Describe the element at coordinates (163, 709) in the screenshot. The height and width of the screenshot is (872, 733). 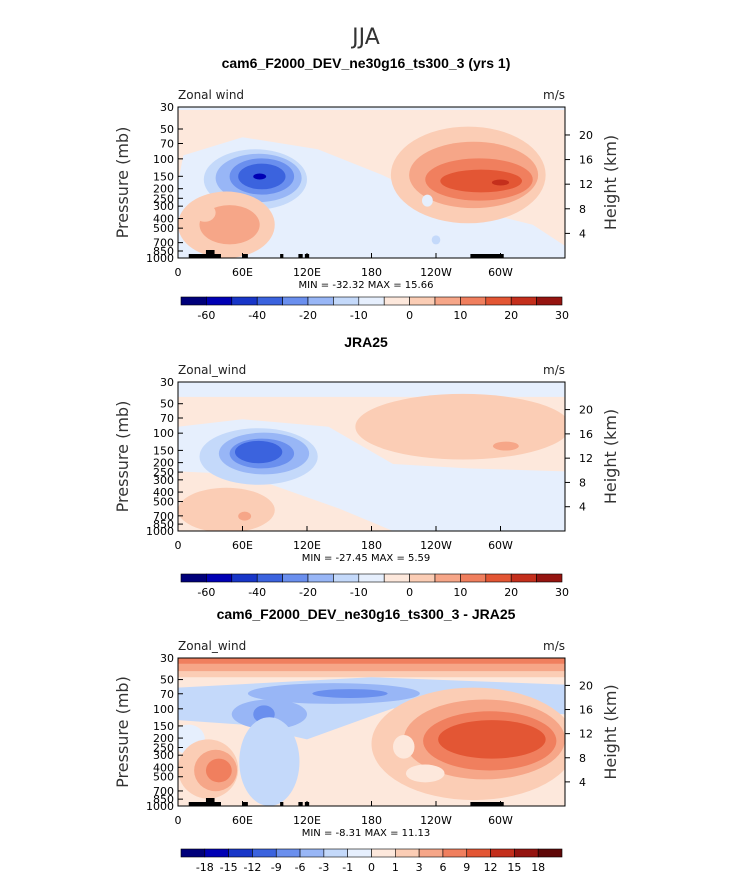
I see `pressure-tick-label: 100` at that location.